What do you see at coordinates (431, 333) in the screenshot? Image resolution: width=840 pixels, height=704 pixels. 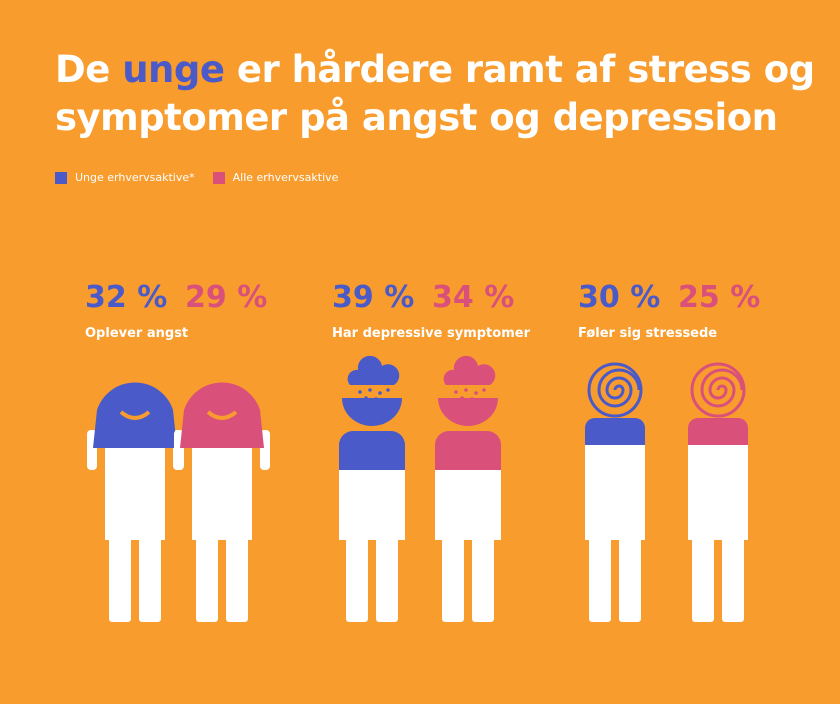 I see `group-label: Har depressive symptomer` at bounding box center [431, 333].